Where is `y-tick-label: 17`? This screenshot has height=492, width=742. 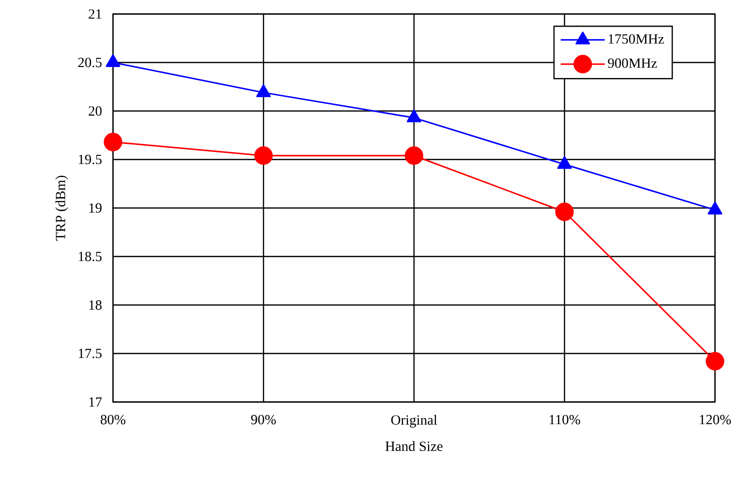
y-tick-label: 17 is located at coordinates (95, 402).